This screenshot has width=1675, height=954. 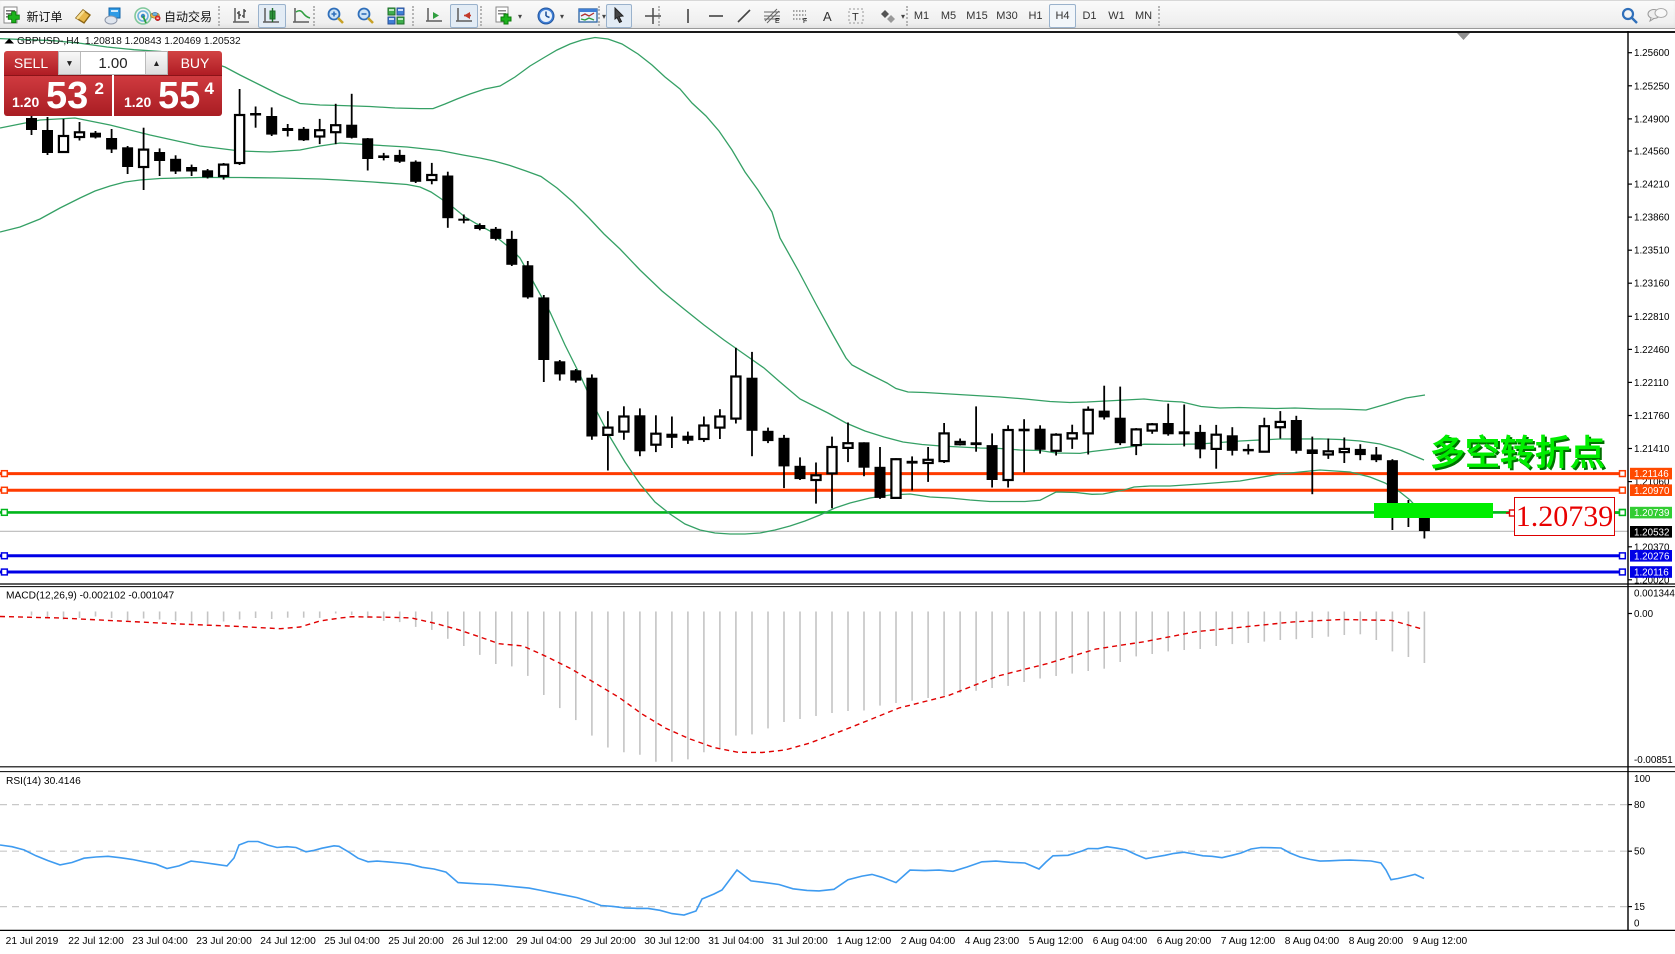 I want to click on svg-text: 22 Jul 12:00, so click(x=96, y=941).